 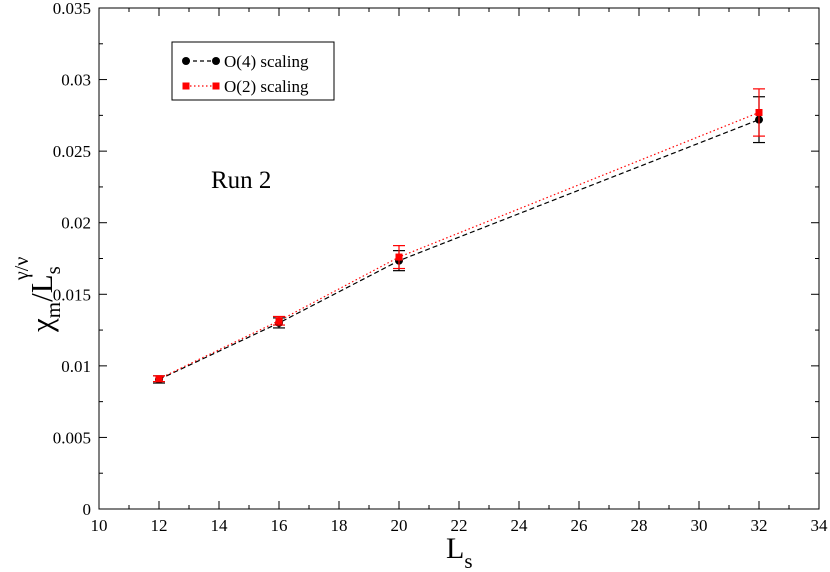 What do you see at coordinates (699, 525) in the screenshot?
I see `x-tick-label: 30` at bounding box center [699, 525].